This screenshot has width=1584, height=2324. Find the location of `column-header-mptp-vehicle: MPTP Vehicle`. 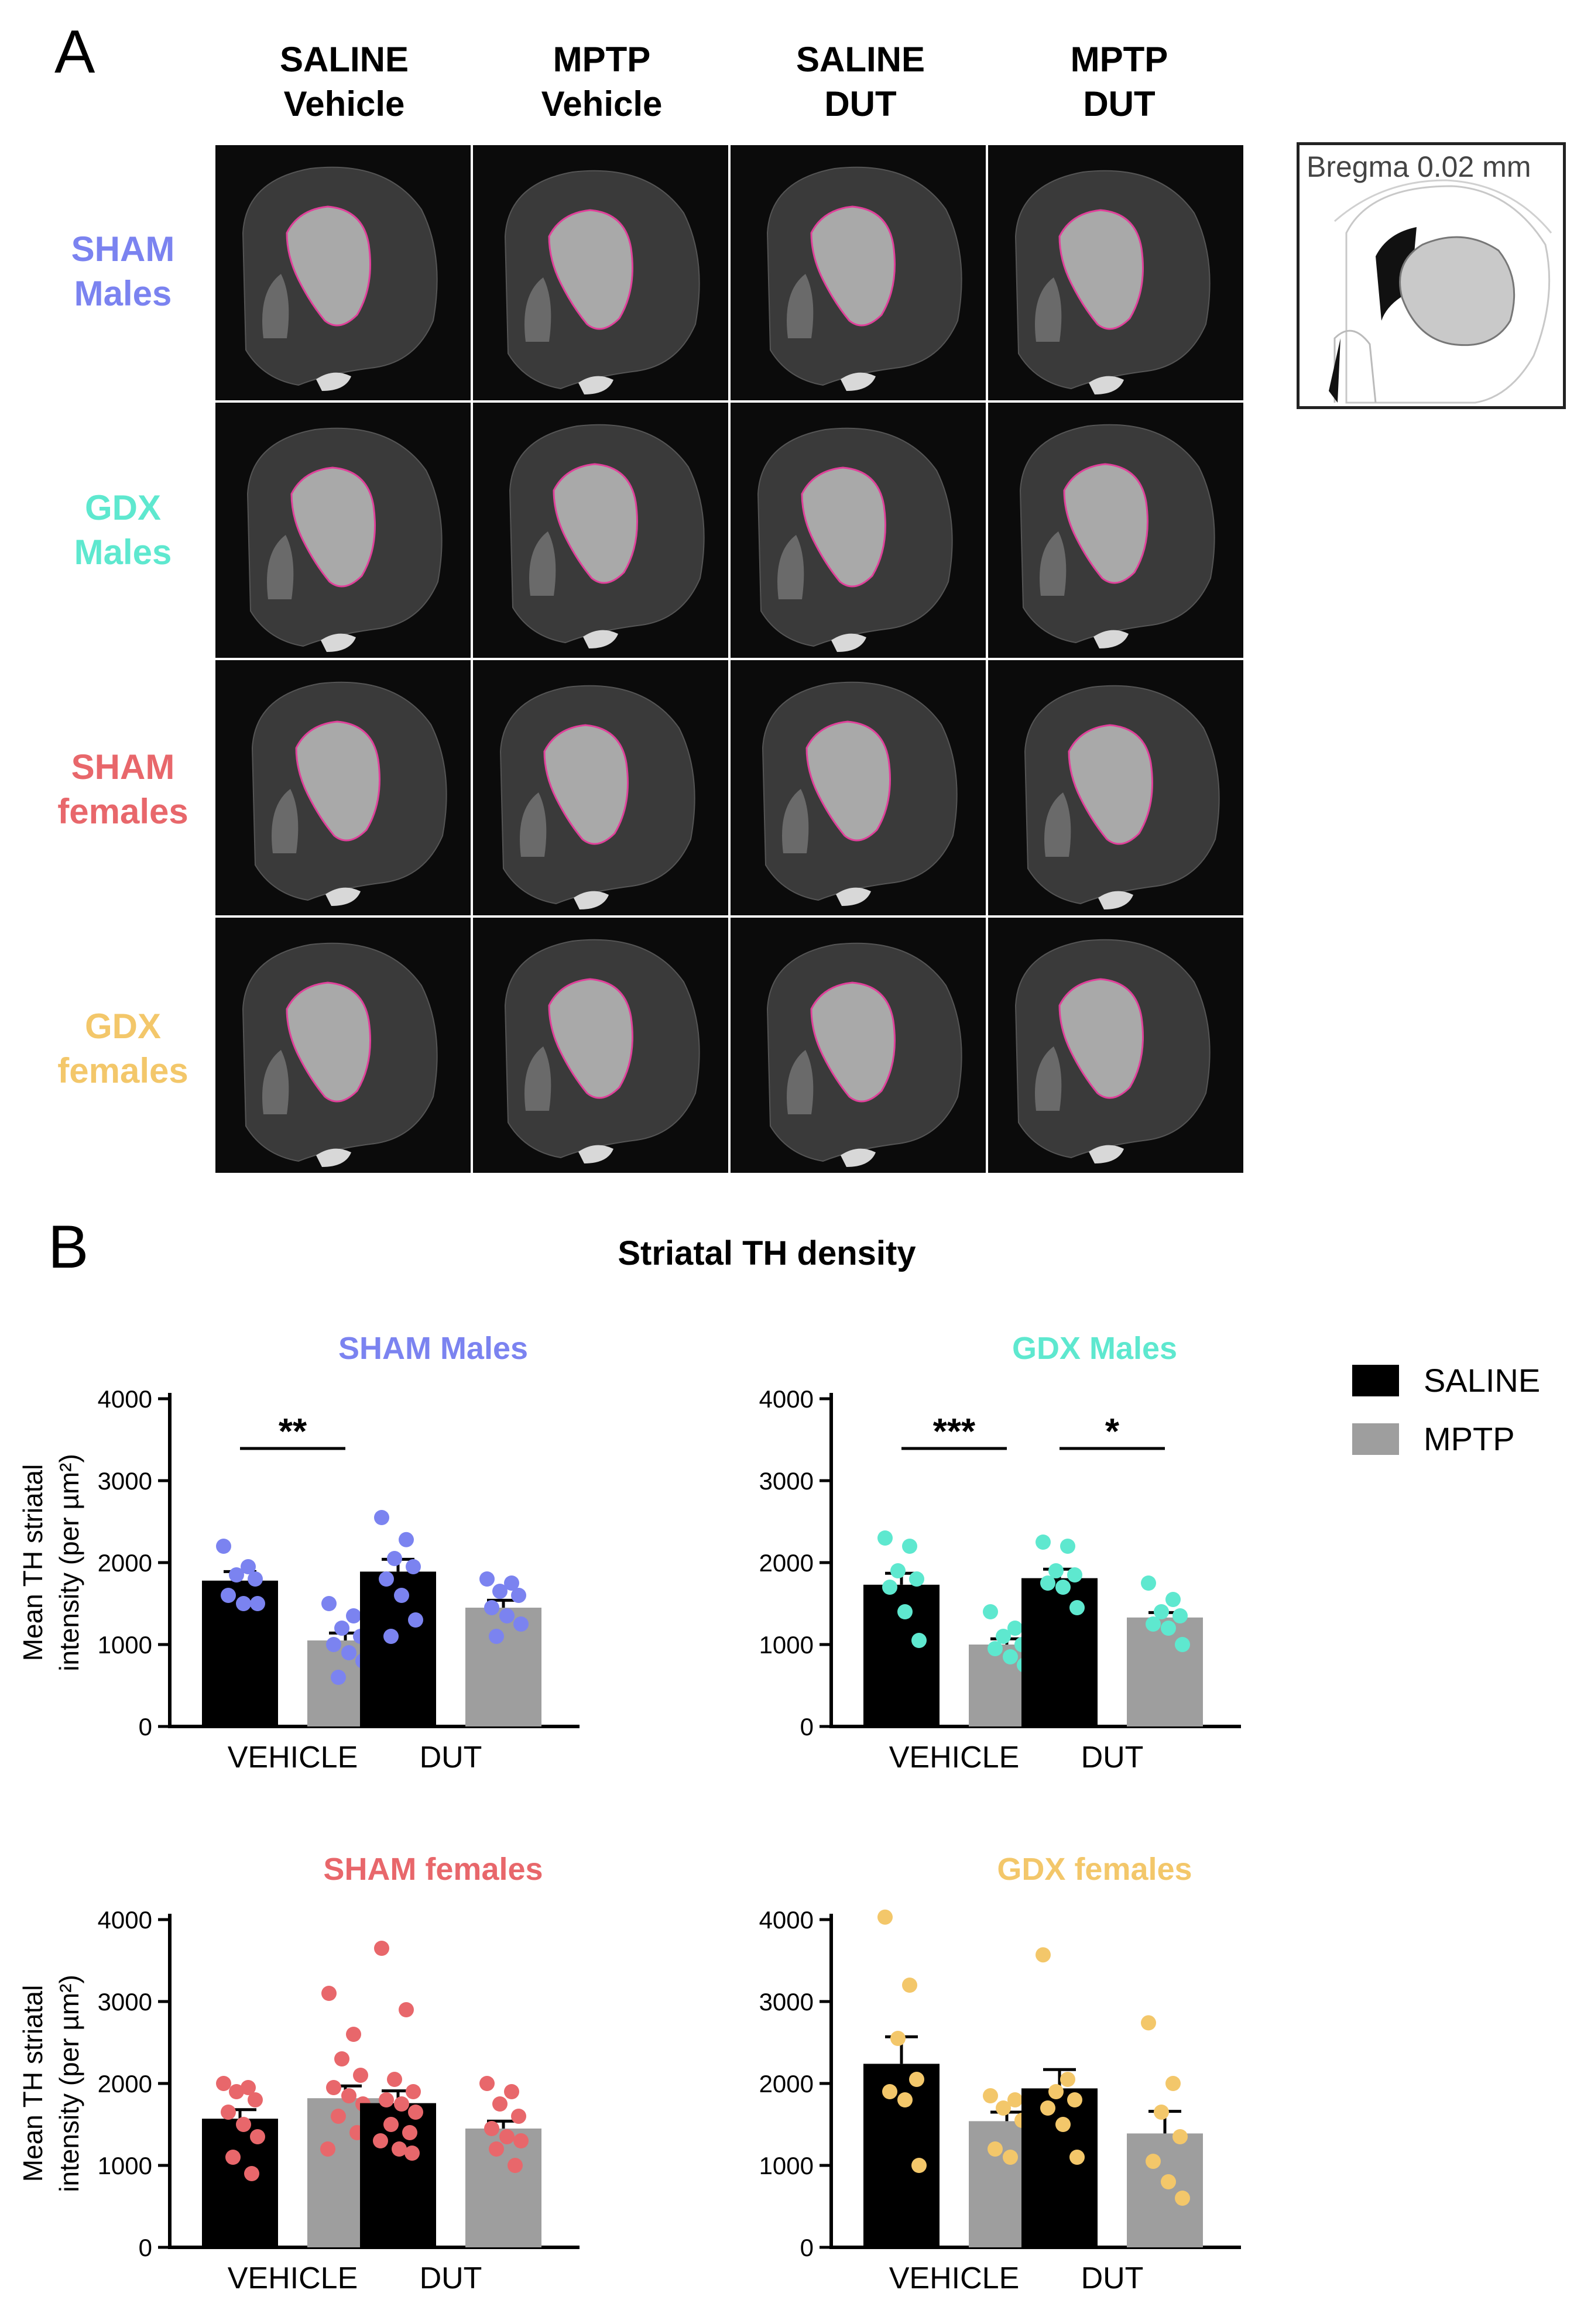

column-header-mptp-vehicle: MPTP Vehicle is located at coordinates (602, 81).